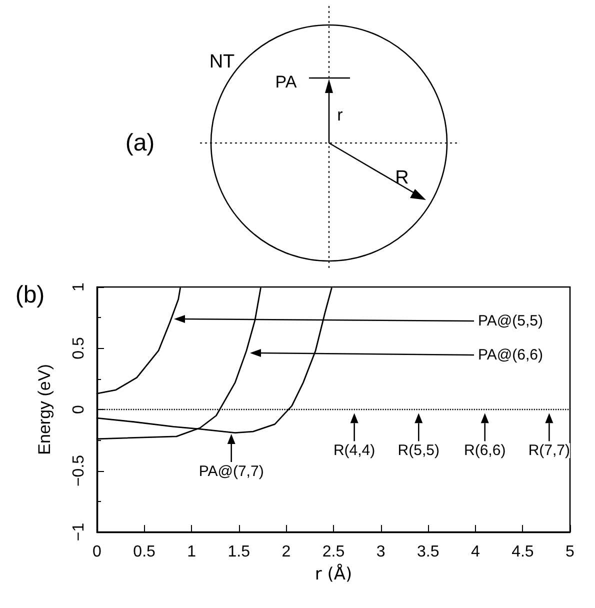  What do you see at coordinates (231, 471) in the screenshot?
I see `annotation: PA@(7,7)` at bounding box center [231, 471].